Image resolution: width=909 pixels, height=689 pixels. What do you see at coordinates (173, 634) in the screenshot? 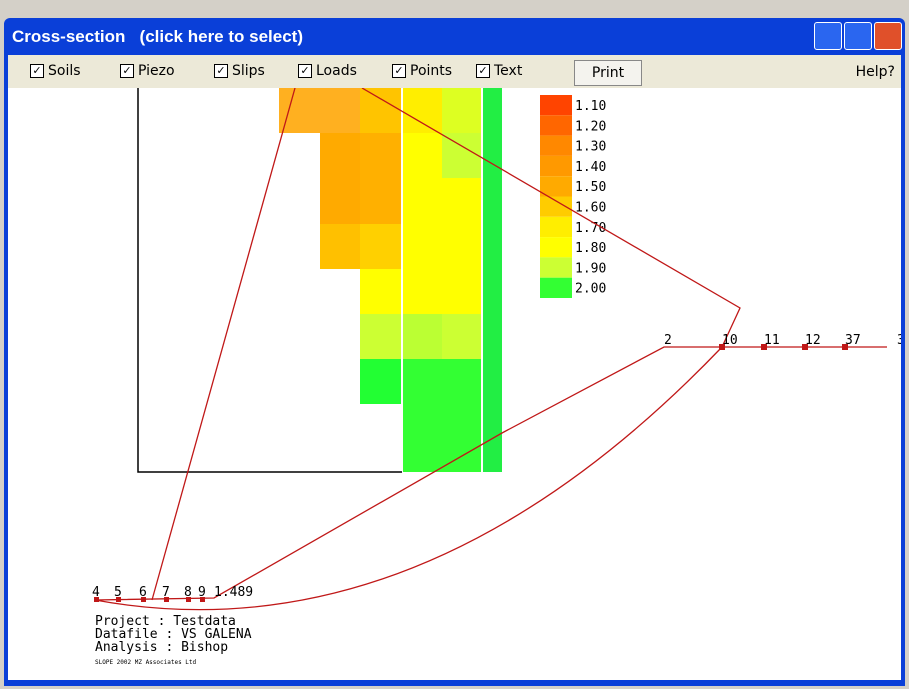
I see `info-line: Datafile : VS GALENA` at bounding box center [173, 634].